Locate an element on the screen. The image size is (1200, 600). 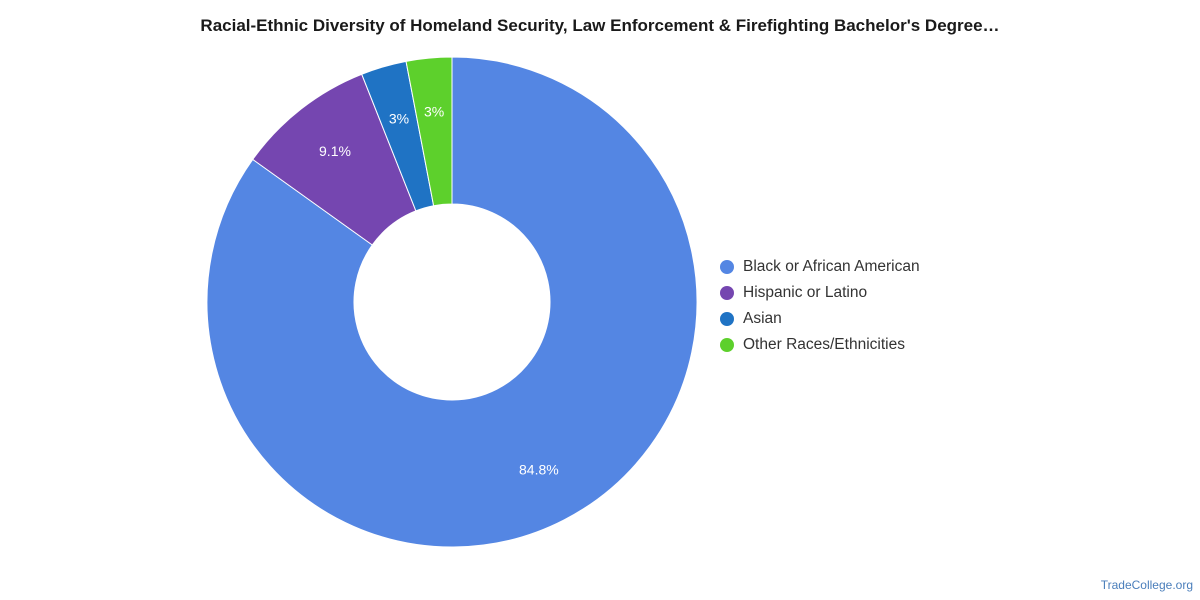
legend-item-1: Hispanic or Latino is located at coordinates (820, 293).